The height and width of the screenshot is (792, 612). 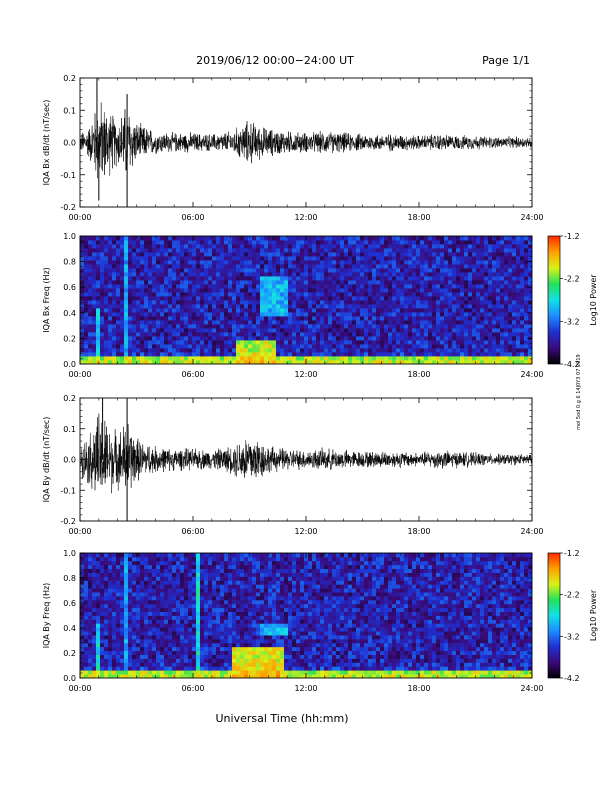 What do you see at coordinates (306, 142) in the screenshot?
I see `plot-frame` at bounding box center [306, 142].